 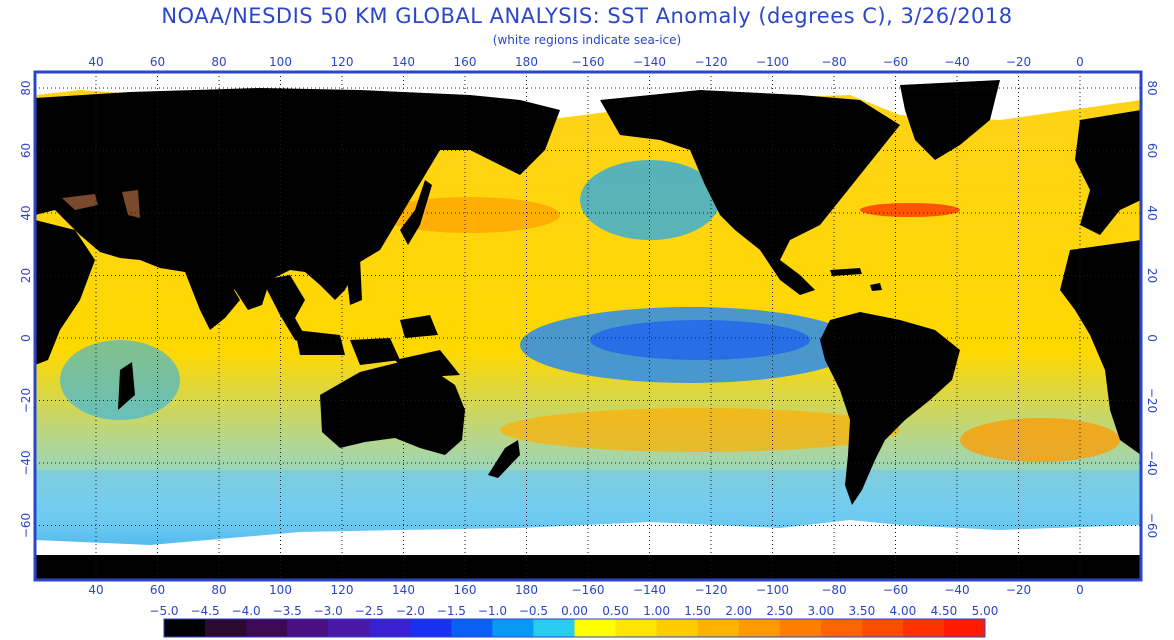 I want to click on bottom-longitude-label: 0, so click(x=1080, y=590).